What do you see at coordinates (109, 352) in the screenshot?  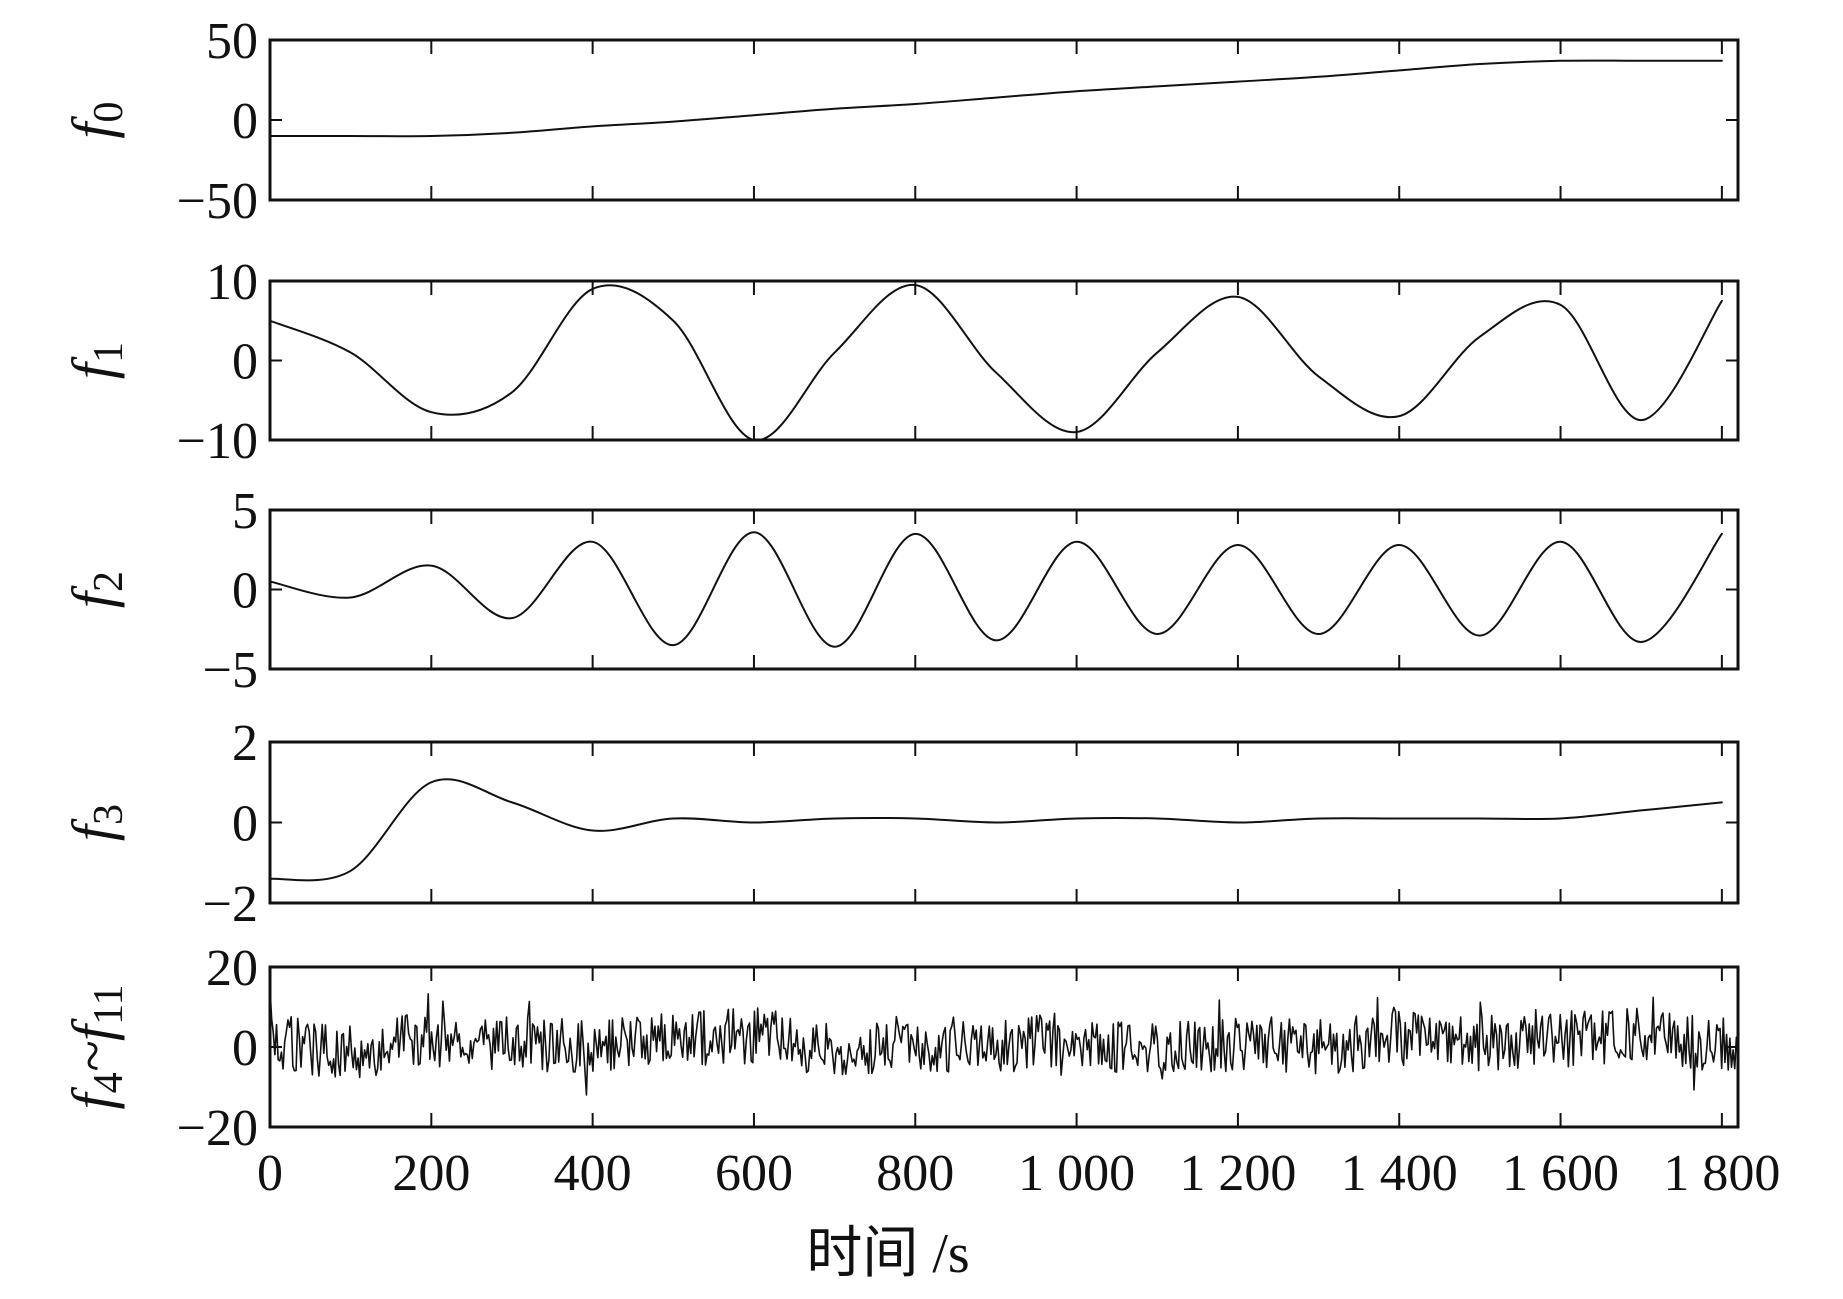 I see `panel-1-y-label-sub: 1` at bounding box center [109, 352].